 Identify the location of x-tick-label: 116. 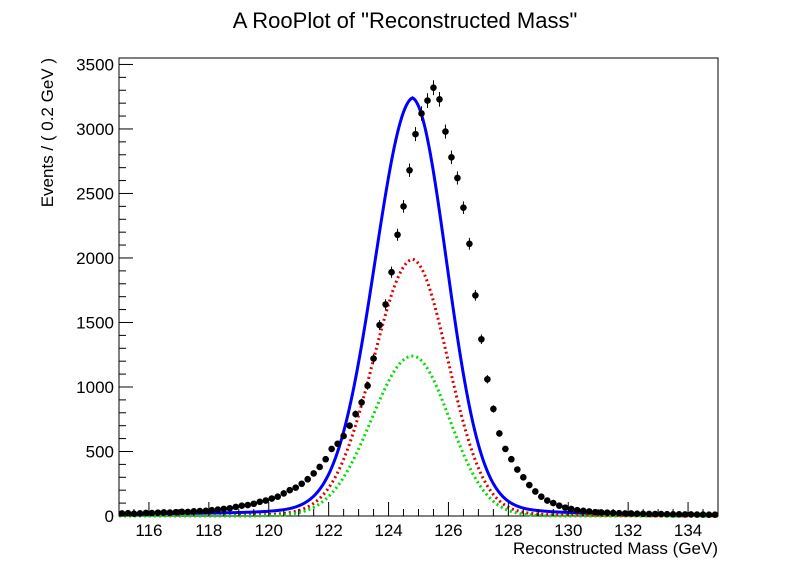
(148, 530).